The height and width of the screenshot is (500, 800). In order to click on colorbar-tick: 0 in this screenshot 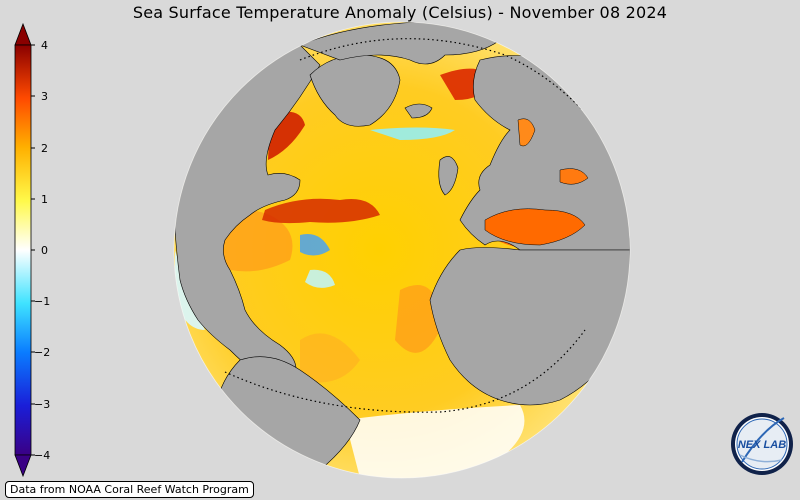, I will do `click(44, 250)`.